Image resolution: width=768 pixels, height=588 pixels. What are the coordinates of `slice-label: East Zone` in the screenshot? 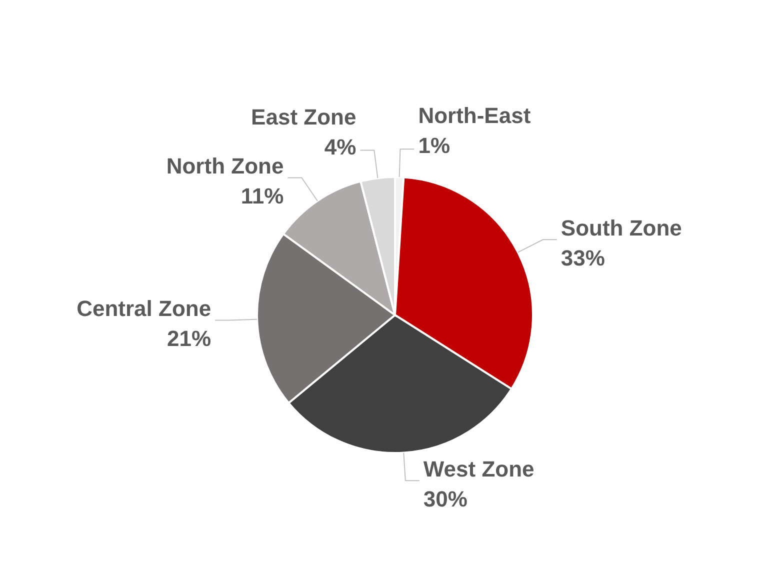 It's located at (303, 117).